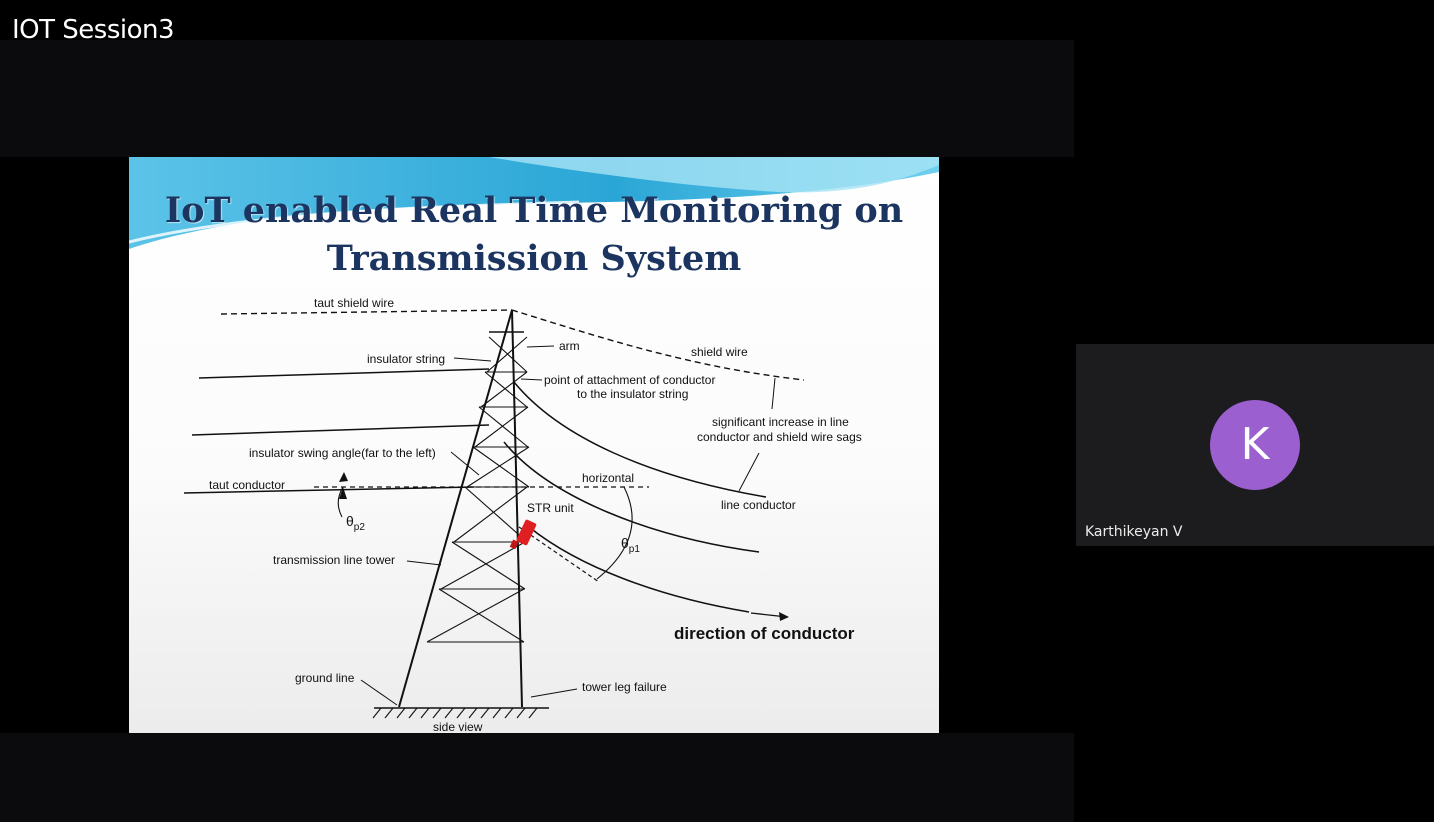 This screenshot has width=1434, height=822. Describe the element at coordinates (629, 380) in the screenshot. I see `label-attachment-1: point of attachment of conductor` at that location.